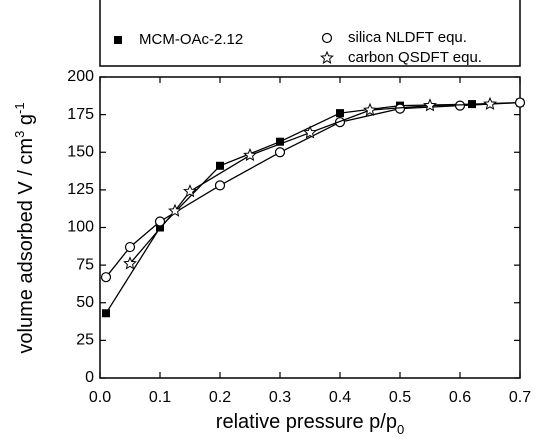 This screenshot has height=438, width=535. Describe the element at coordinates (80, 76) in the screenshot. I see `y-tick-label: 200` at that location.